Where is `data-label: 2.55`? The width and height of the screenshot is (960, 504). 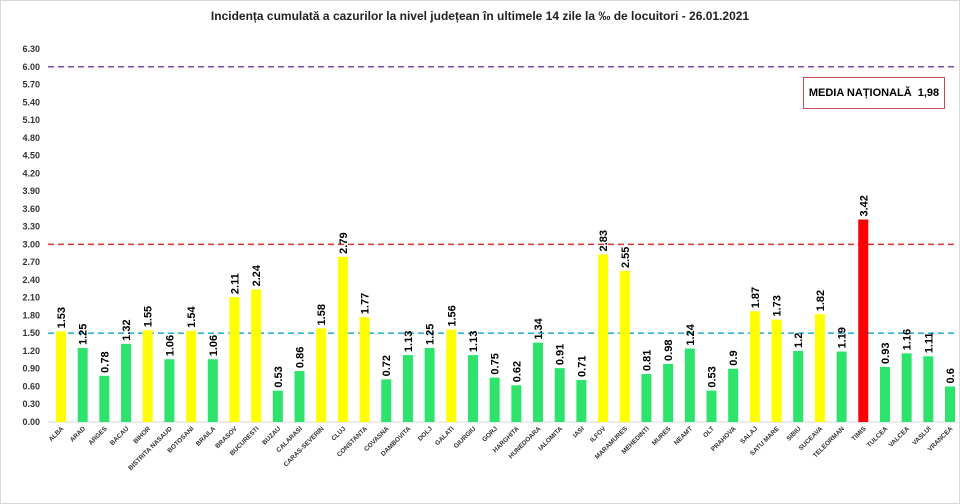 data-label: 2.55 is located at coordinates (626, 257).